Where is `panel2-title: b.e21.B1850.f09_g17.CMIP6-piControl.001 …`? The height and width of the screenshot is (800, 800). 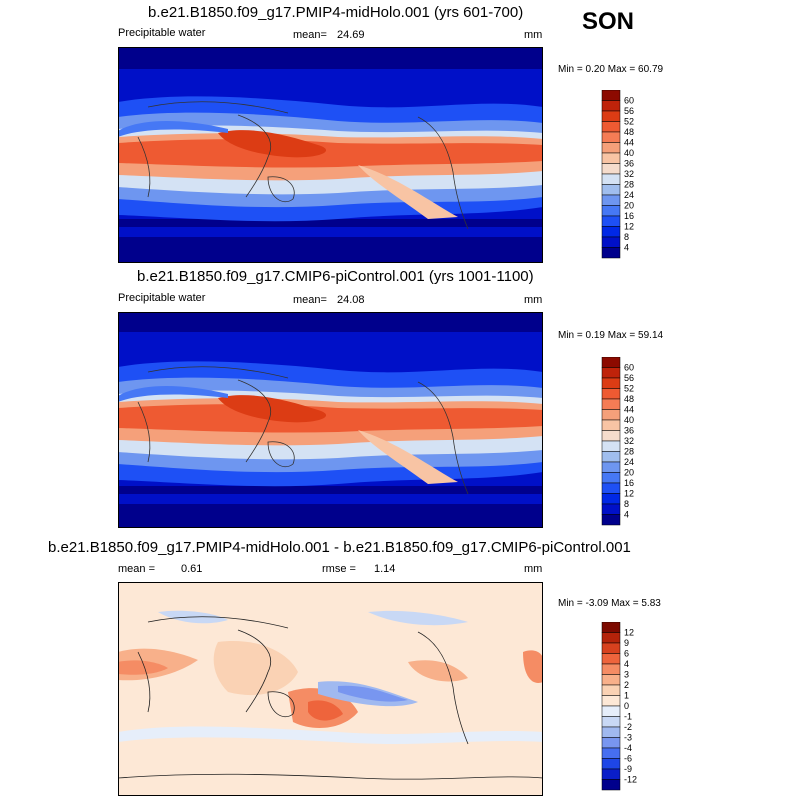
panel2-title: b.e21.B1850.f09_g17.CMIP6-piControl.001 … is located at coordinates (335, 276).